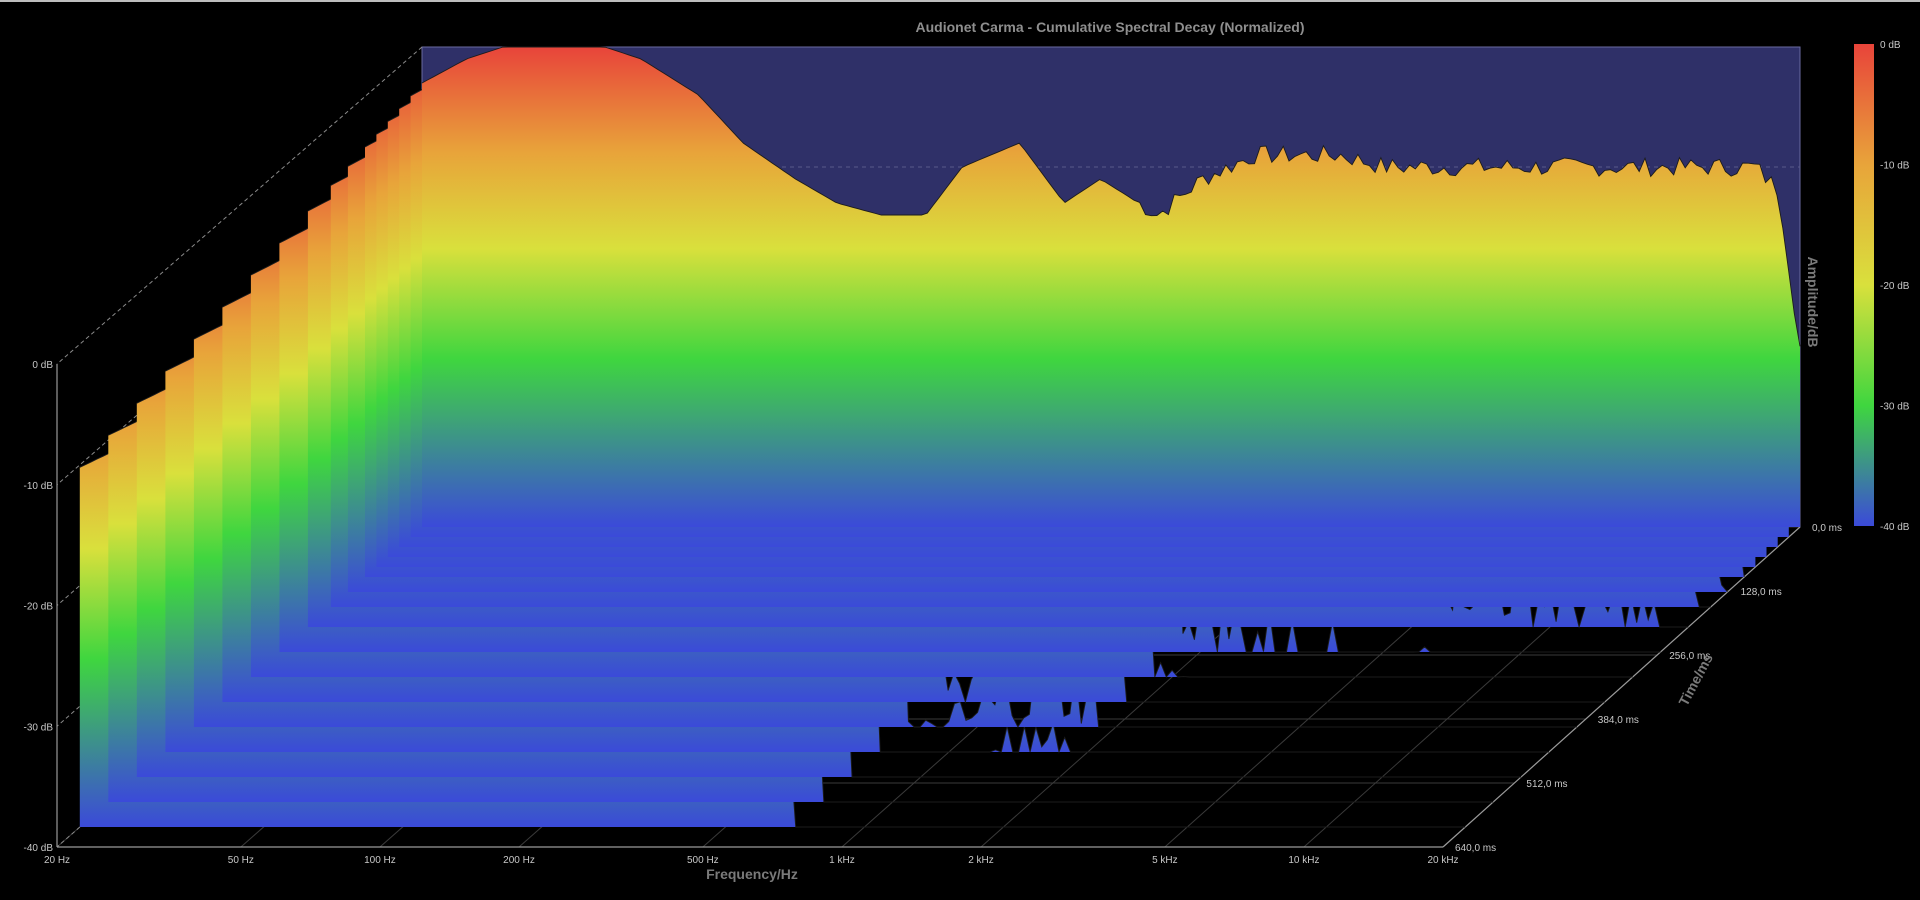 Image resolution: width=1920 pixels, height=900 pixels. Describe the element at coordinates (1813, 302) in the screenshot. I see `colorbar-label: Amplitude/dB` at that location.